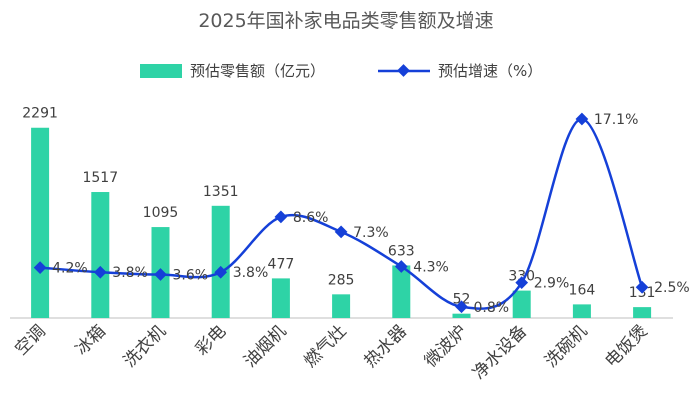 Image resolution: width=693 pixels, height=413 pixels. I want to click on legend: 预估零售额（亿元） 预估增速（%）, so click(341, 71).